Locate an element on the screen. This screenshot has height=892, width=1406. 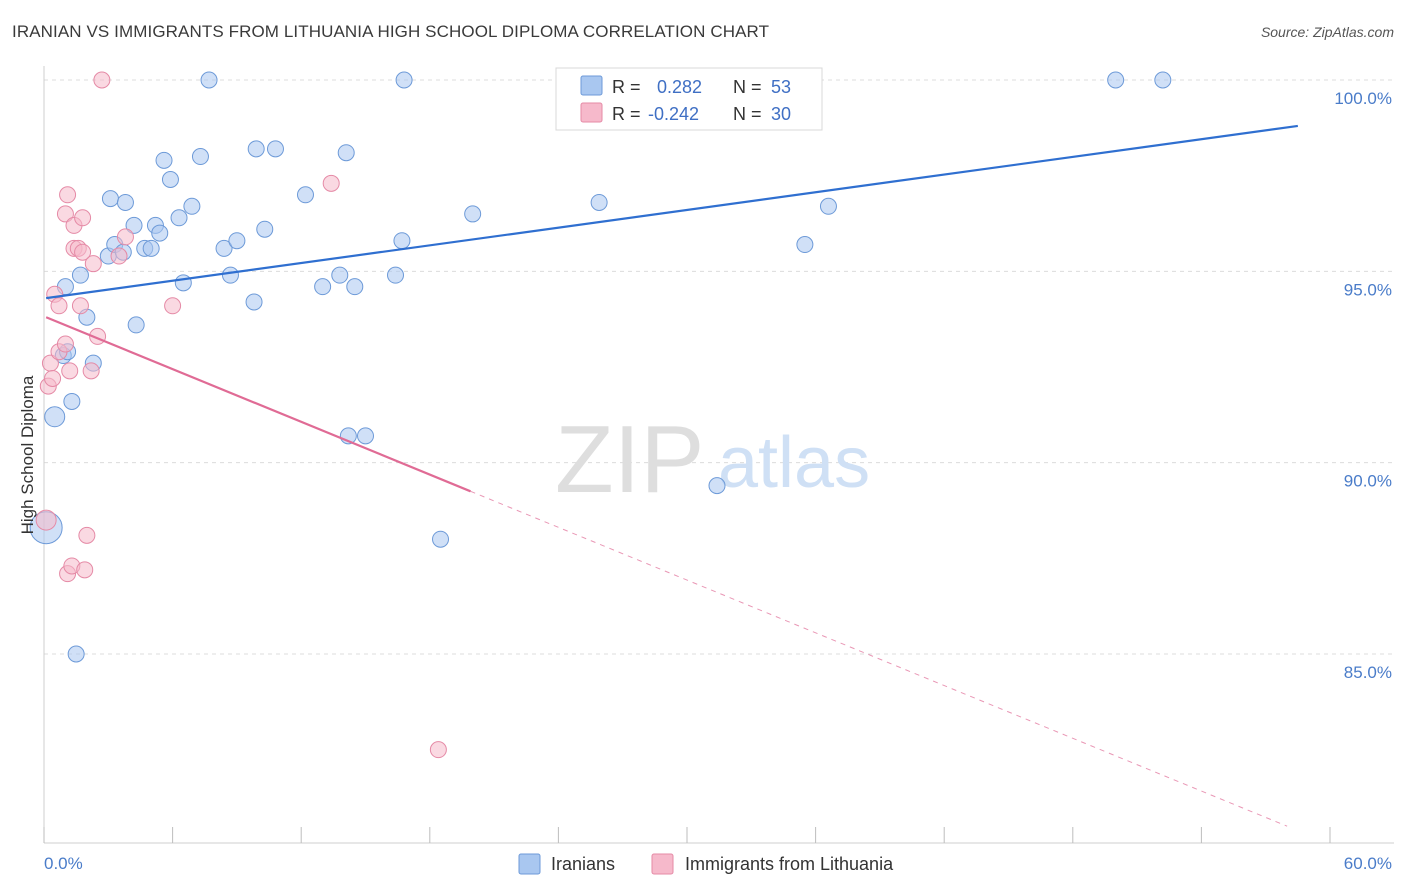
stats-r-label-iranians: R = is located at coordinates (626, 87).